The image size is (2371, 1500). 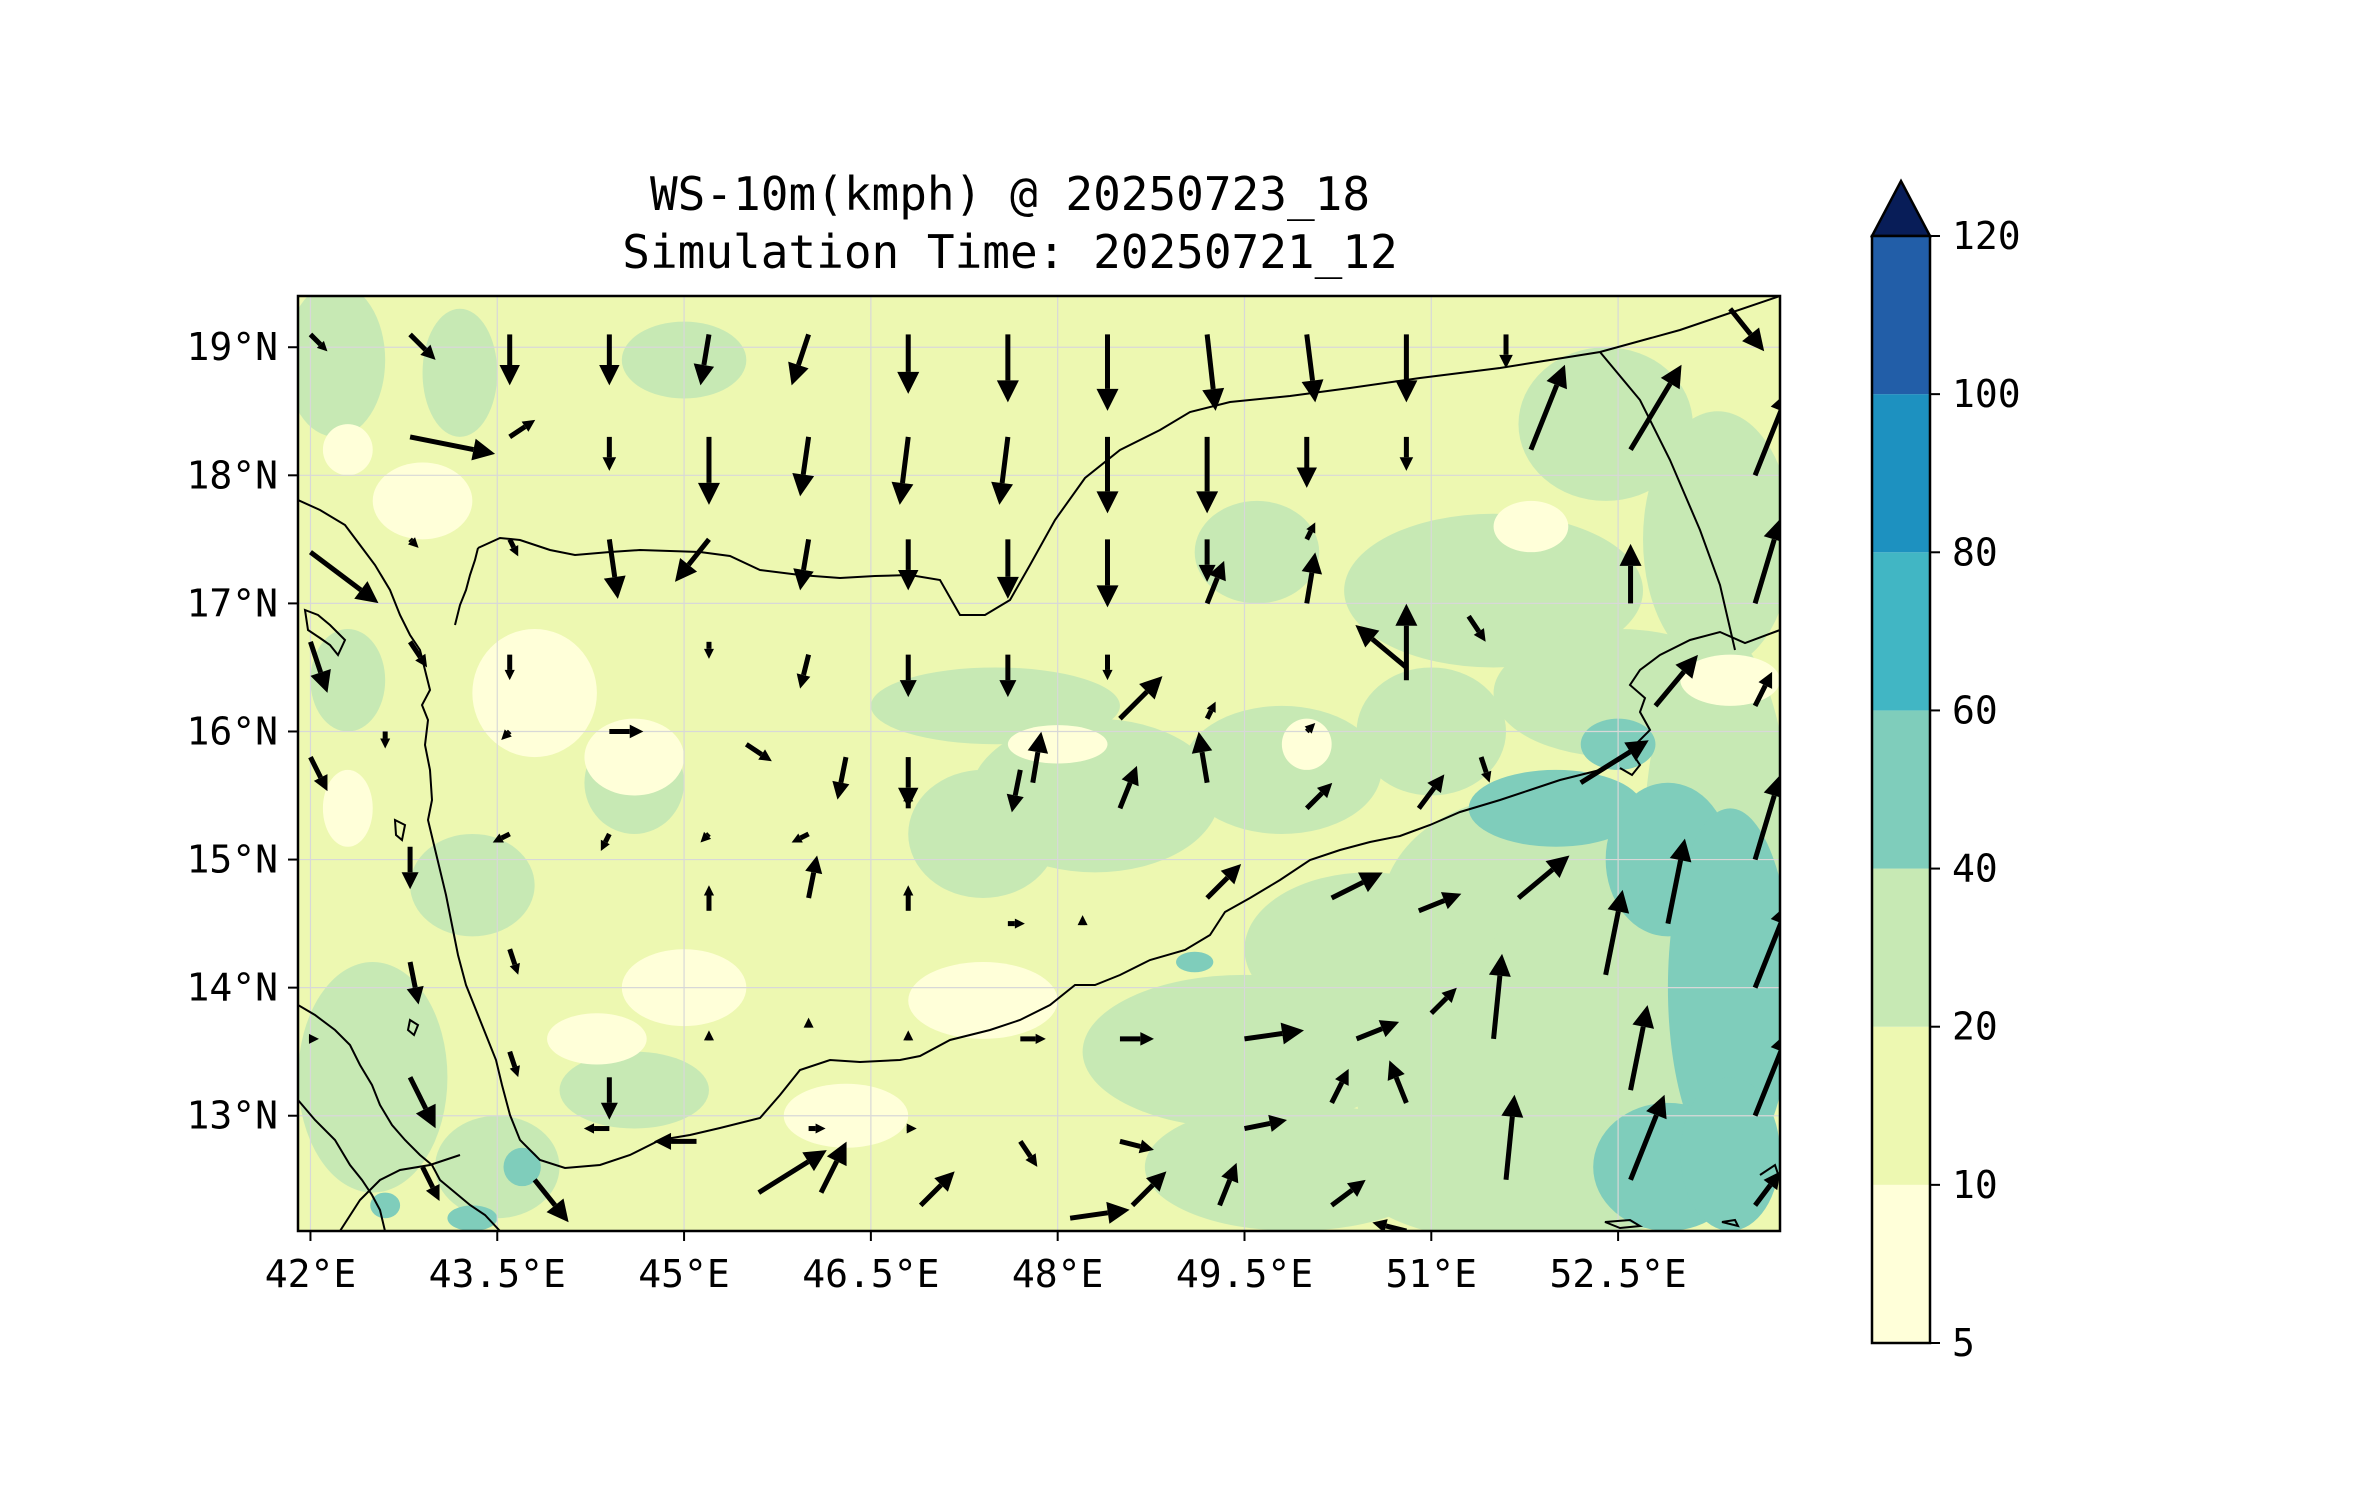 I want to click on x-tick-label-3: 46.5°E, so click(x=870, y=1274).